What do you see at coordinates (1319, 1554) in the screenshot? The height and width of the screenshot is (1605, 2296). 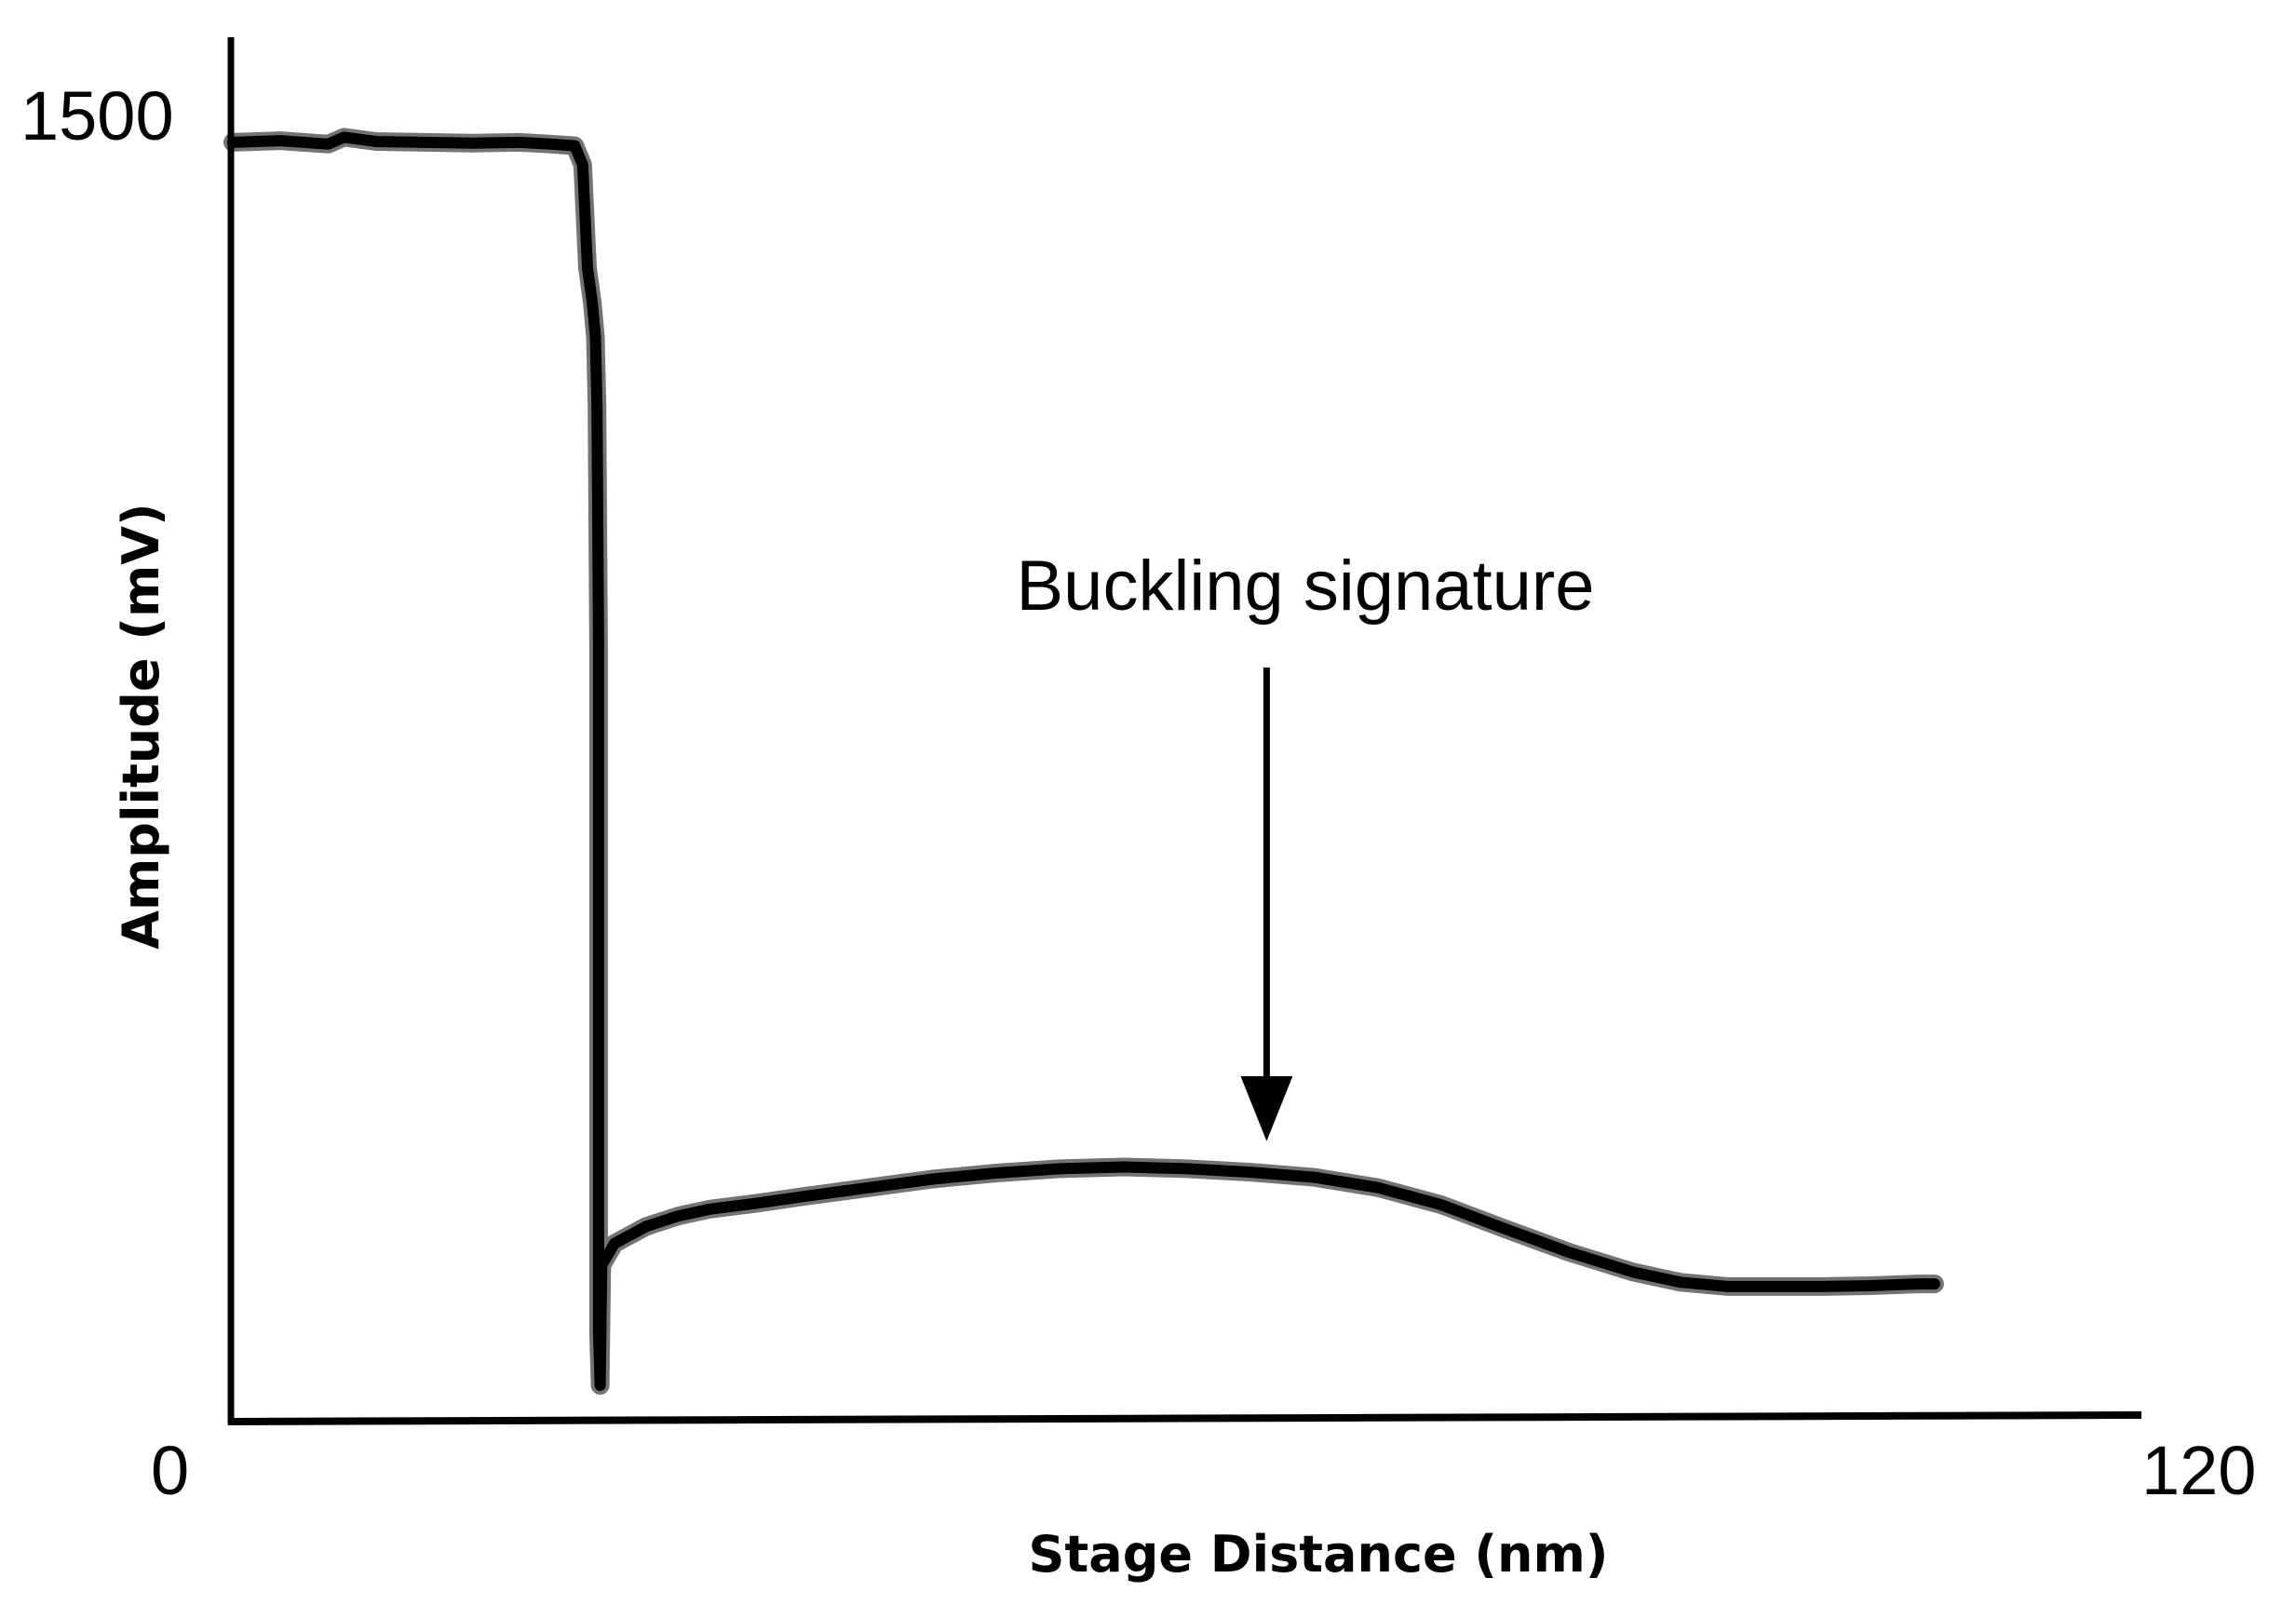 I see `x-axis-label: Stage Distance (nm)` at bounding box center [1319, 1554].